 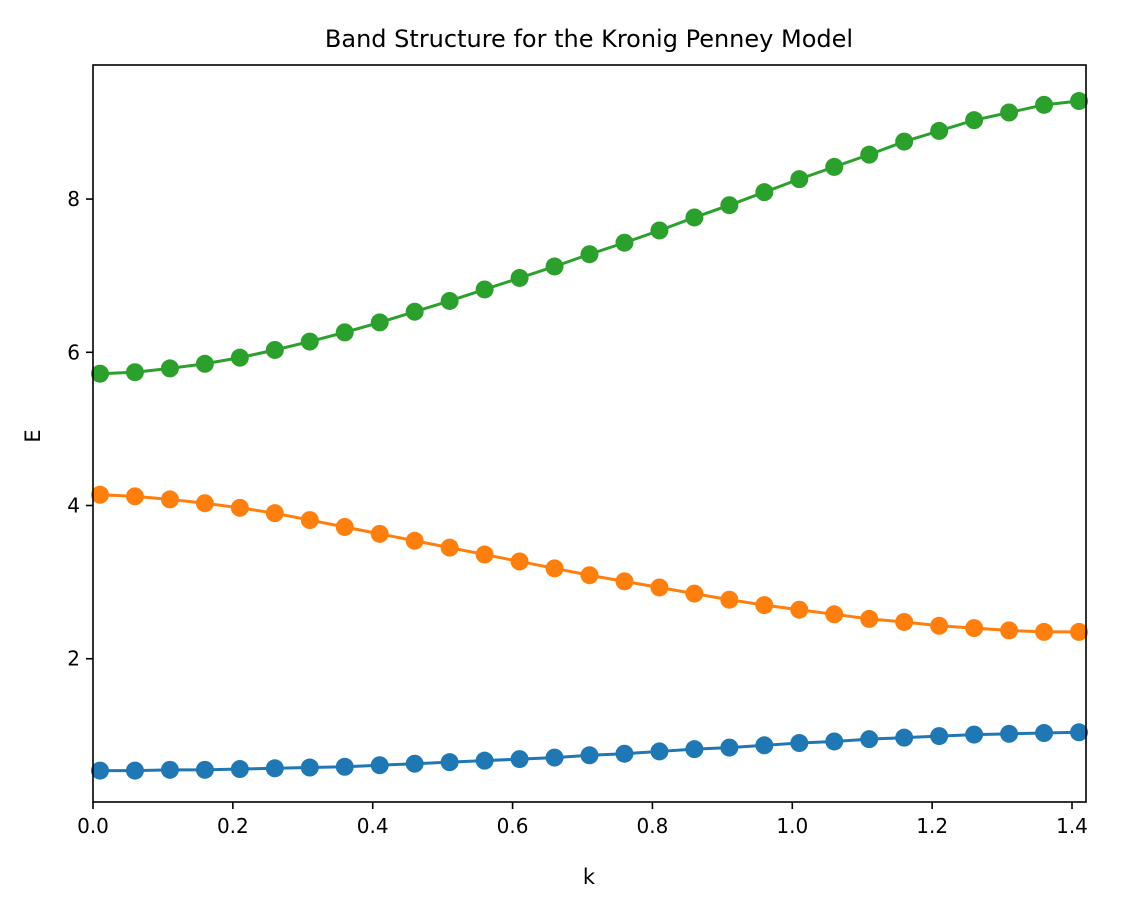 I want to click on x-tick-label: 0.2, so click(x=233, y=826).